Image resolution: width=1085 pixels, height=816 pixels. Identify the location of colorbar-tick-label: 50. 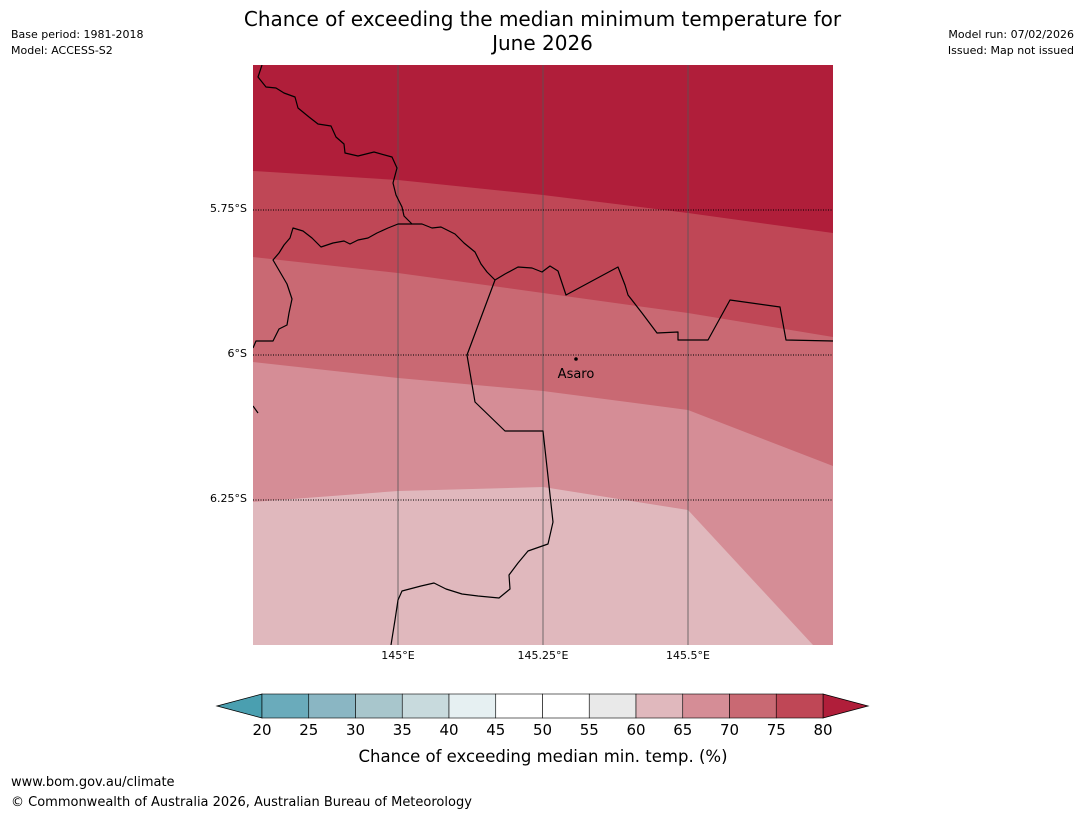
(542, 730).